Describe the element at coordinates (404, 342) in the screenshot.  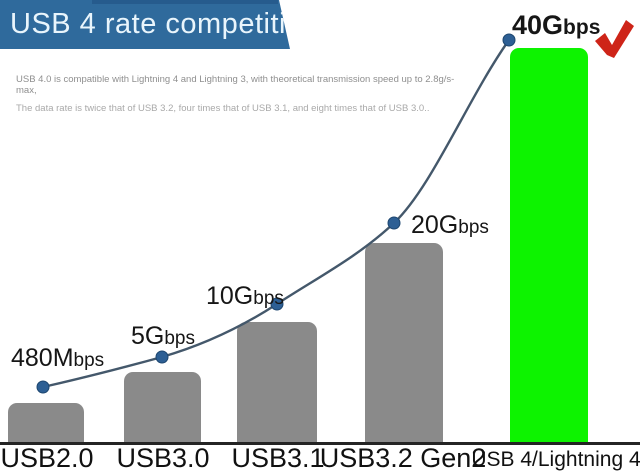
I see `bar-usb3-2-gen2` at that location.